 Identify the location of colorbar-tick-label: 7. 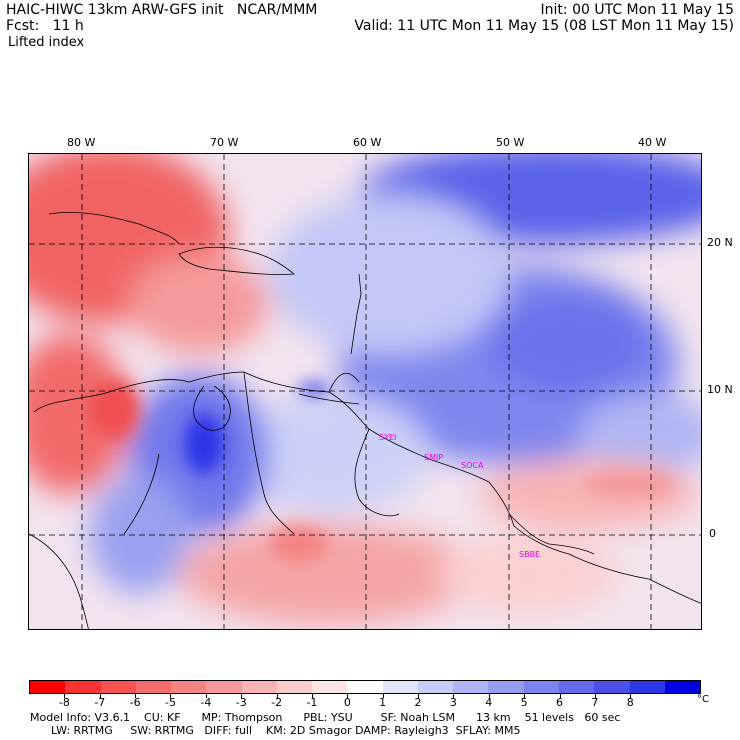
(595, 702).